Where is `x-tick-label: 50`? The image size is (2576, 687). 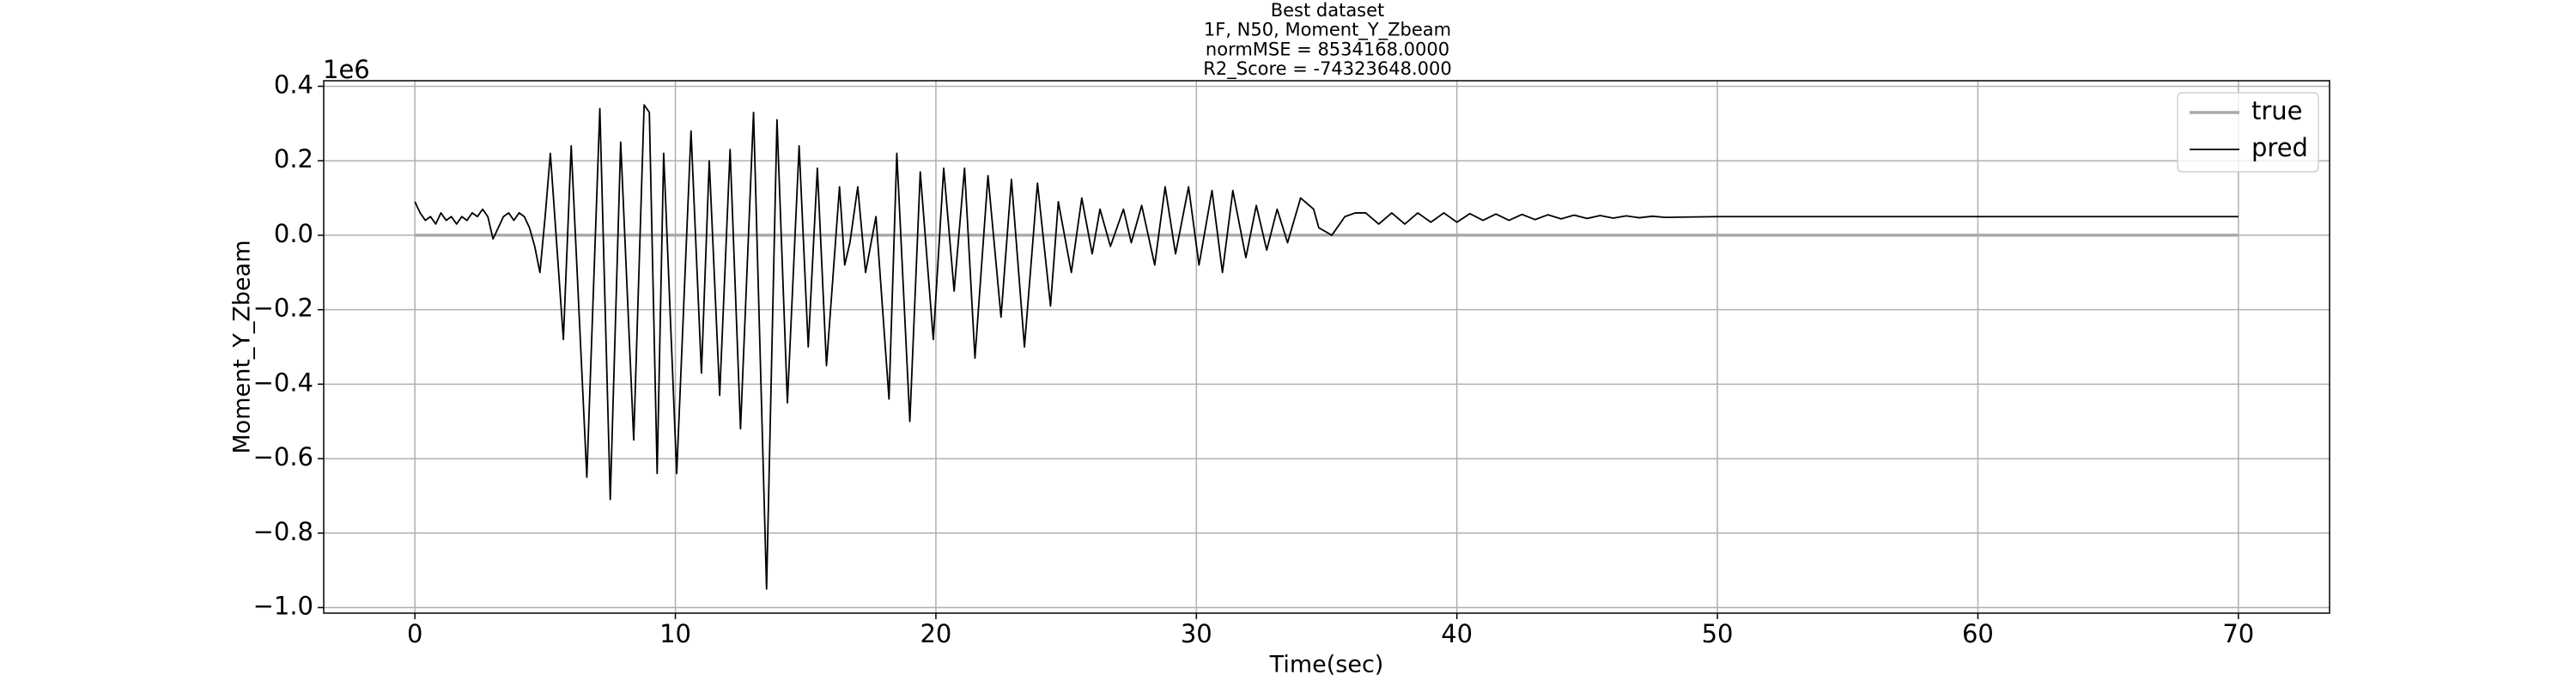 x-tick-label: 50 is located at coordinates (1718, 633).